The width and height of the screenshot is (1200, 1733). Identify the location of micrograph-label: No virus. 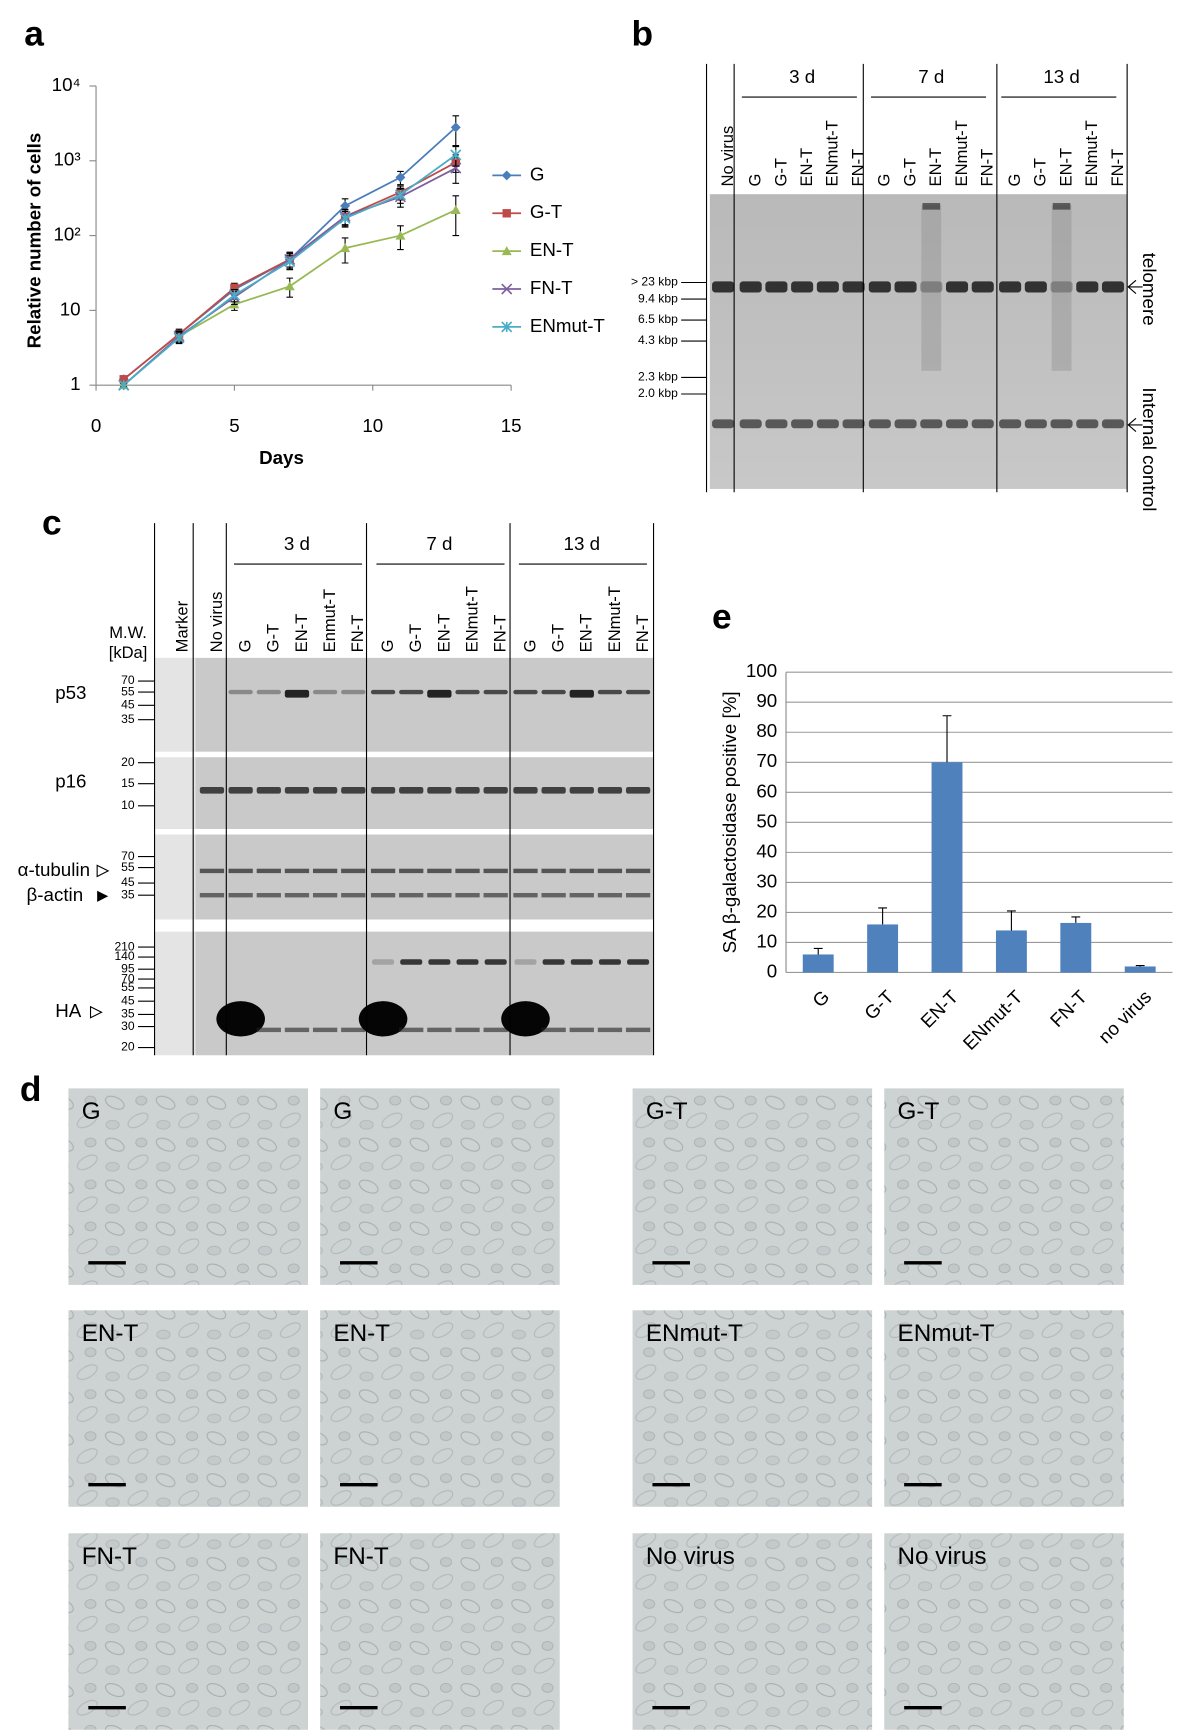
(690, 1556).